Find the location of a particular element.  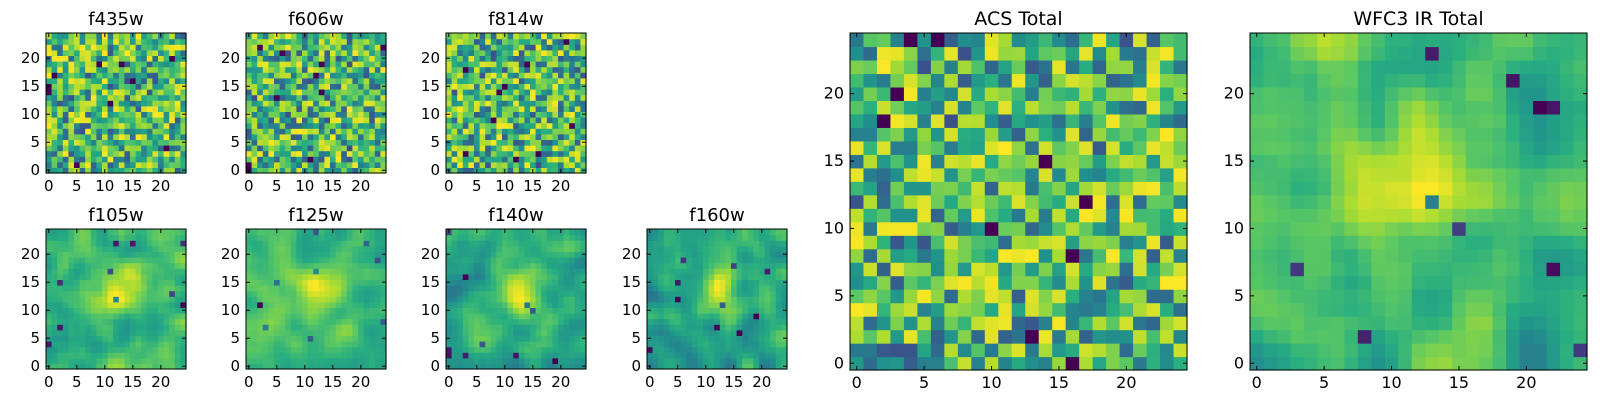

panel-title: f435w is located at coordinates (115, 19).